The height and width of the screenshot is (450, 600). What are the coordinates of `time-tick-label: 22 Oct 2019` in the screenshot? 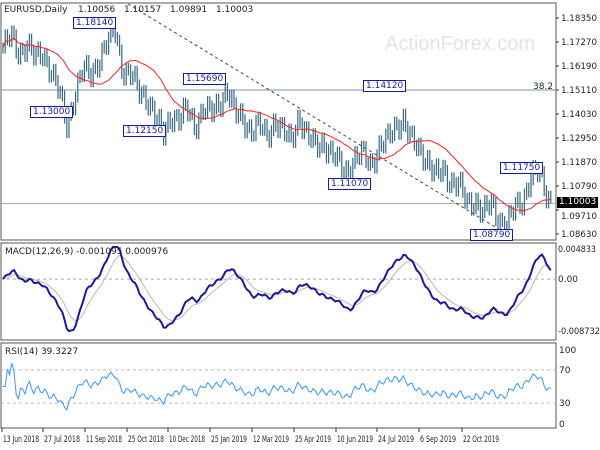 It's located at (481, 440).